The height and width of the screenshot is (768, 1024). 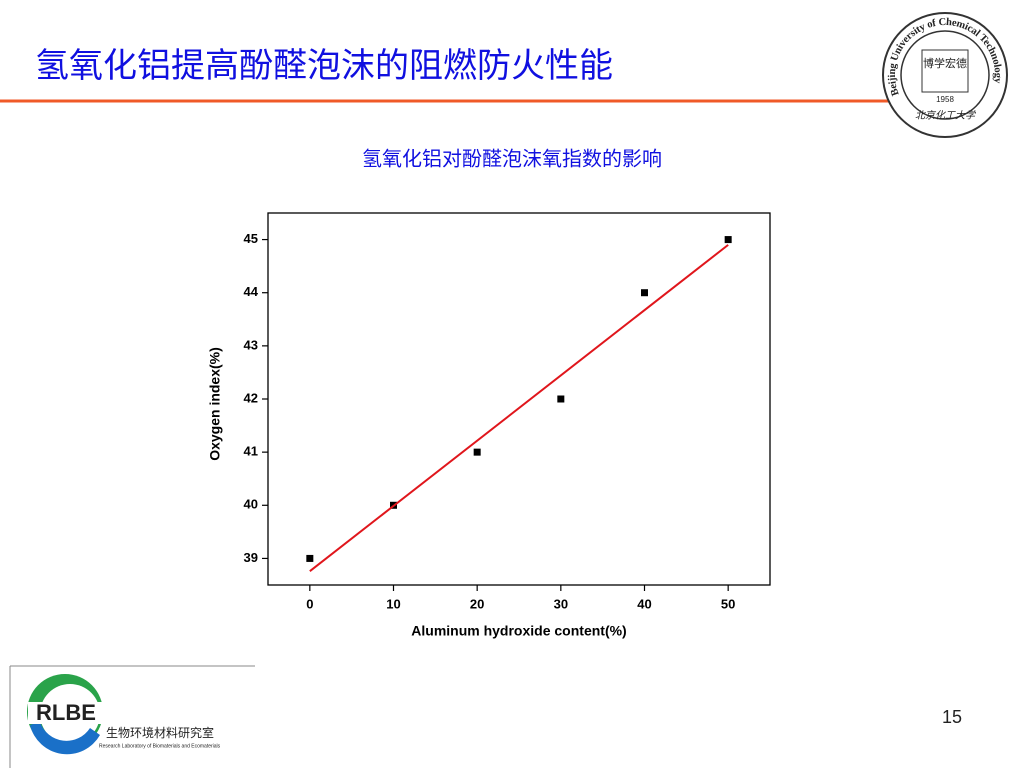 What do you see at coordinates (251, 504) in the screenshot?
I see `y-tick-label: 40` at bounding box center [251, 504].